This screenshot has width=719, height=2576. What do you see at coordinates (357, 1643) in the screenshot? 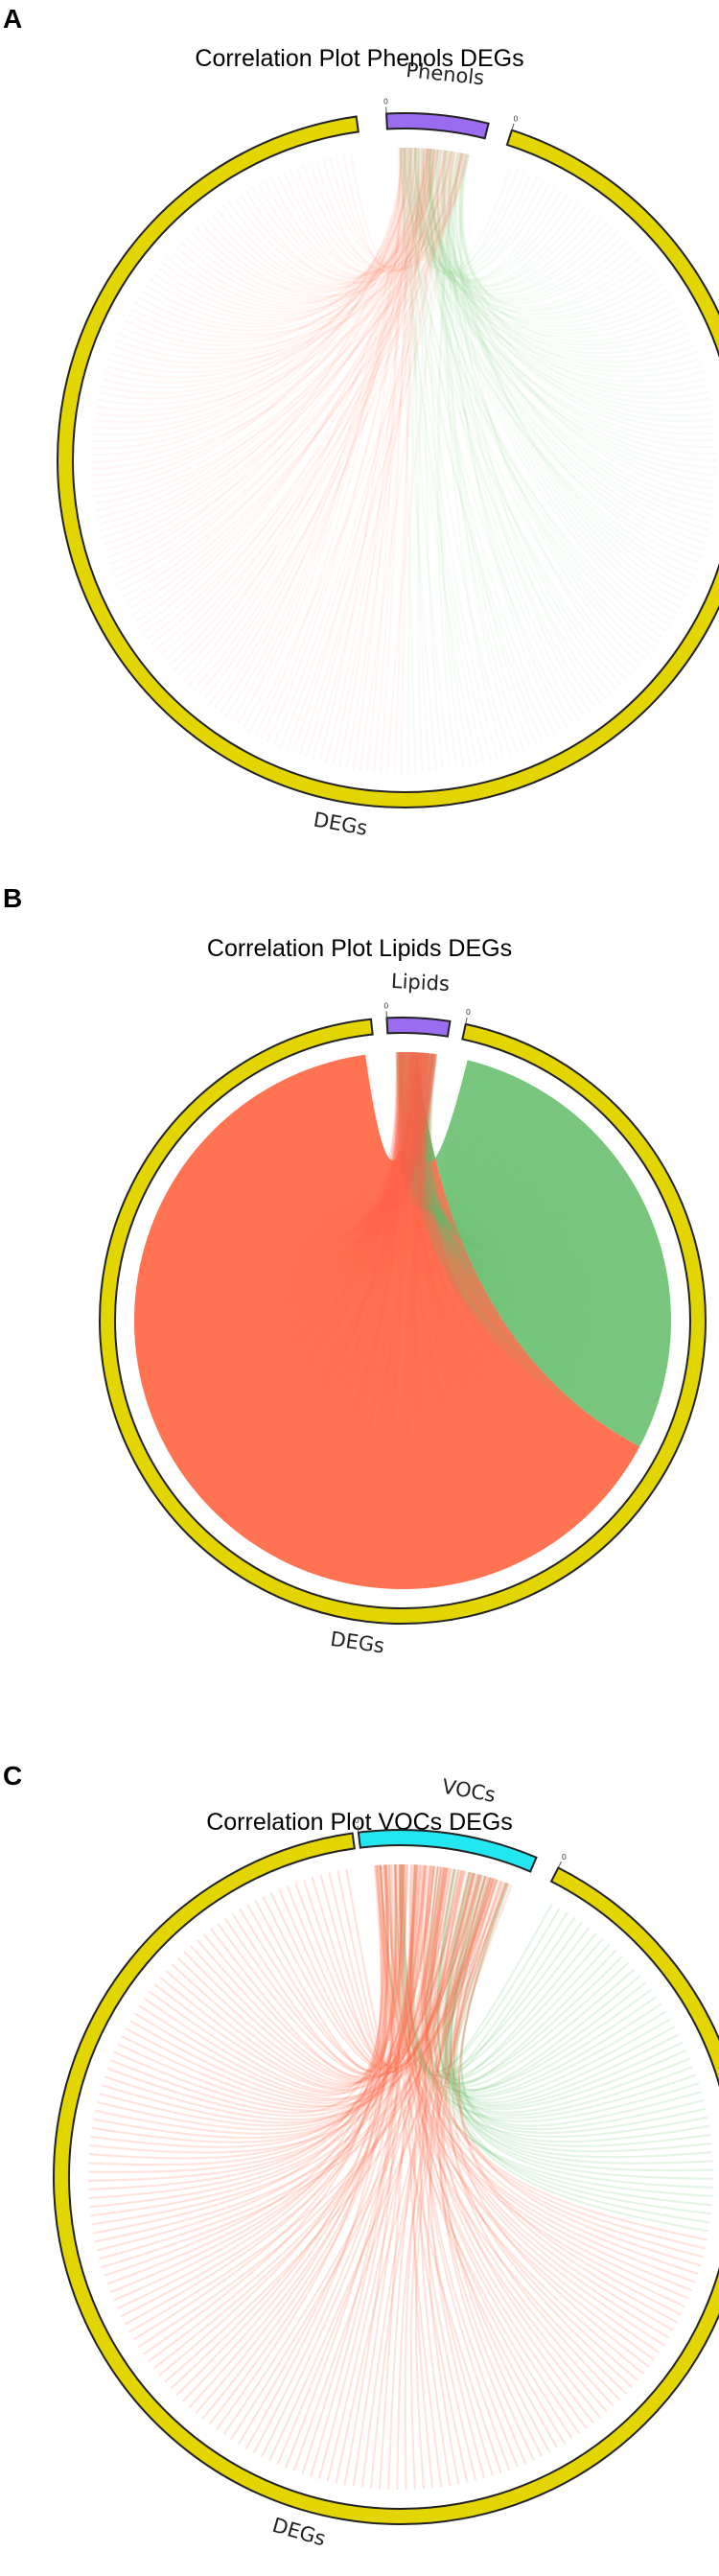
I see `deg-segment-label: DEGs` at bounding box center [357, 1643].